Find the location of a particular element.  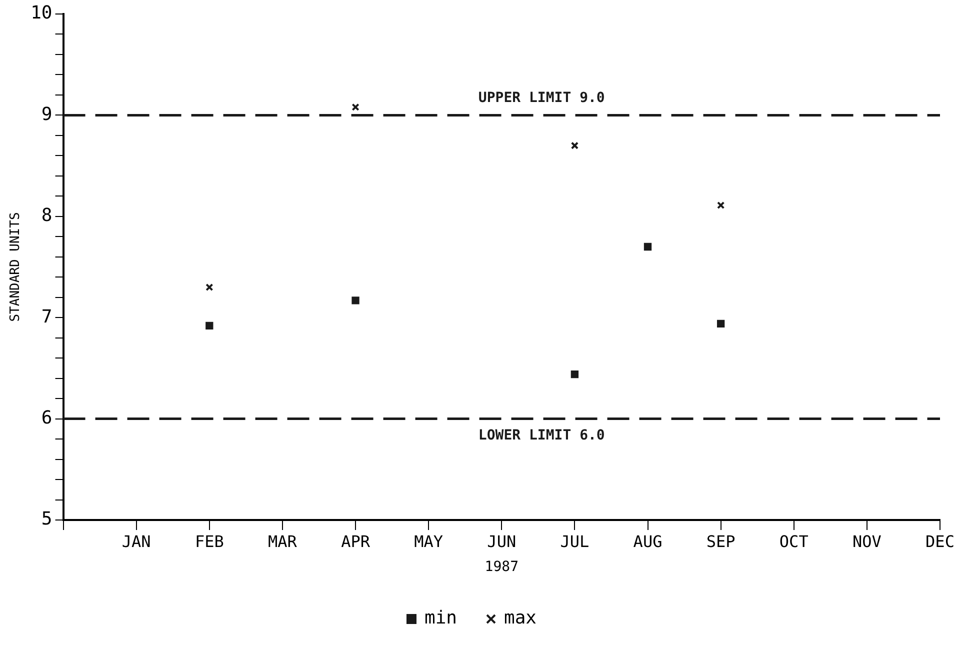

ref-line-label: UPPER LIMIT 9.0 is located at coordinates (541, 98).